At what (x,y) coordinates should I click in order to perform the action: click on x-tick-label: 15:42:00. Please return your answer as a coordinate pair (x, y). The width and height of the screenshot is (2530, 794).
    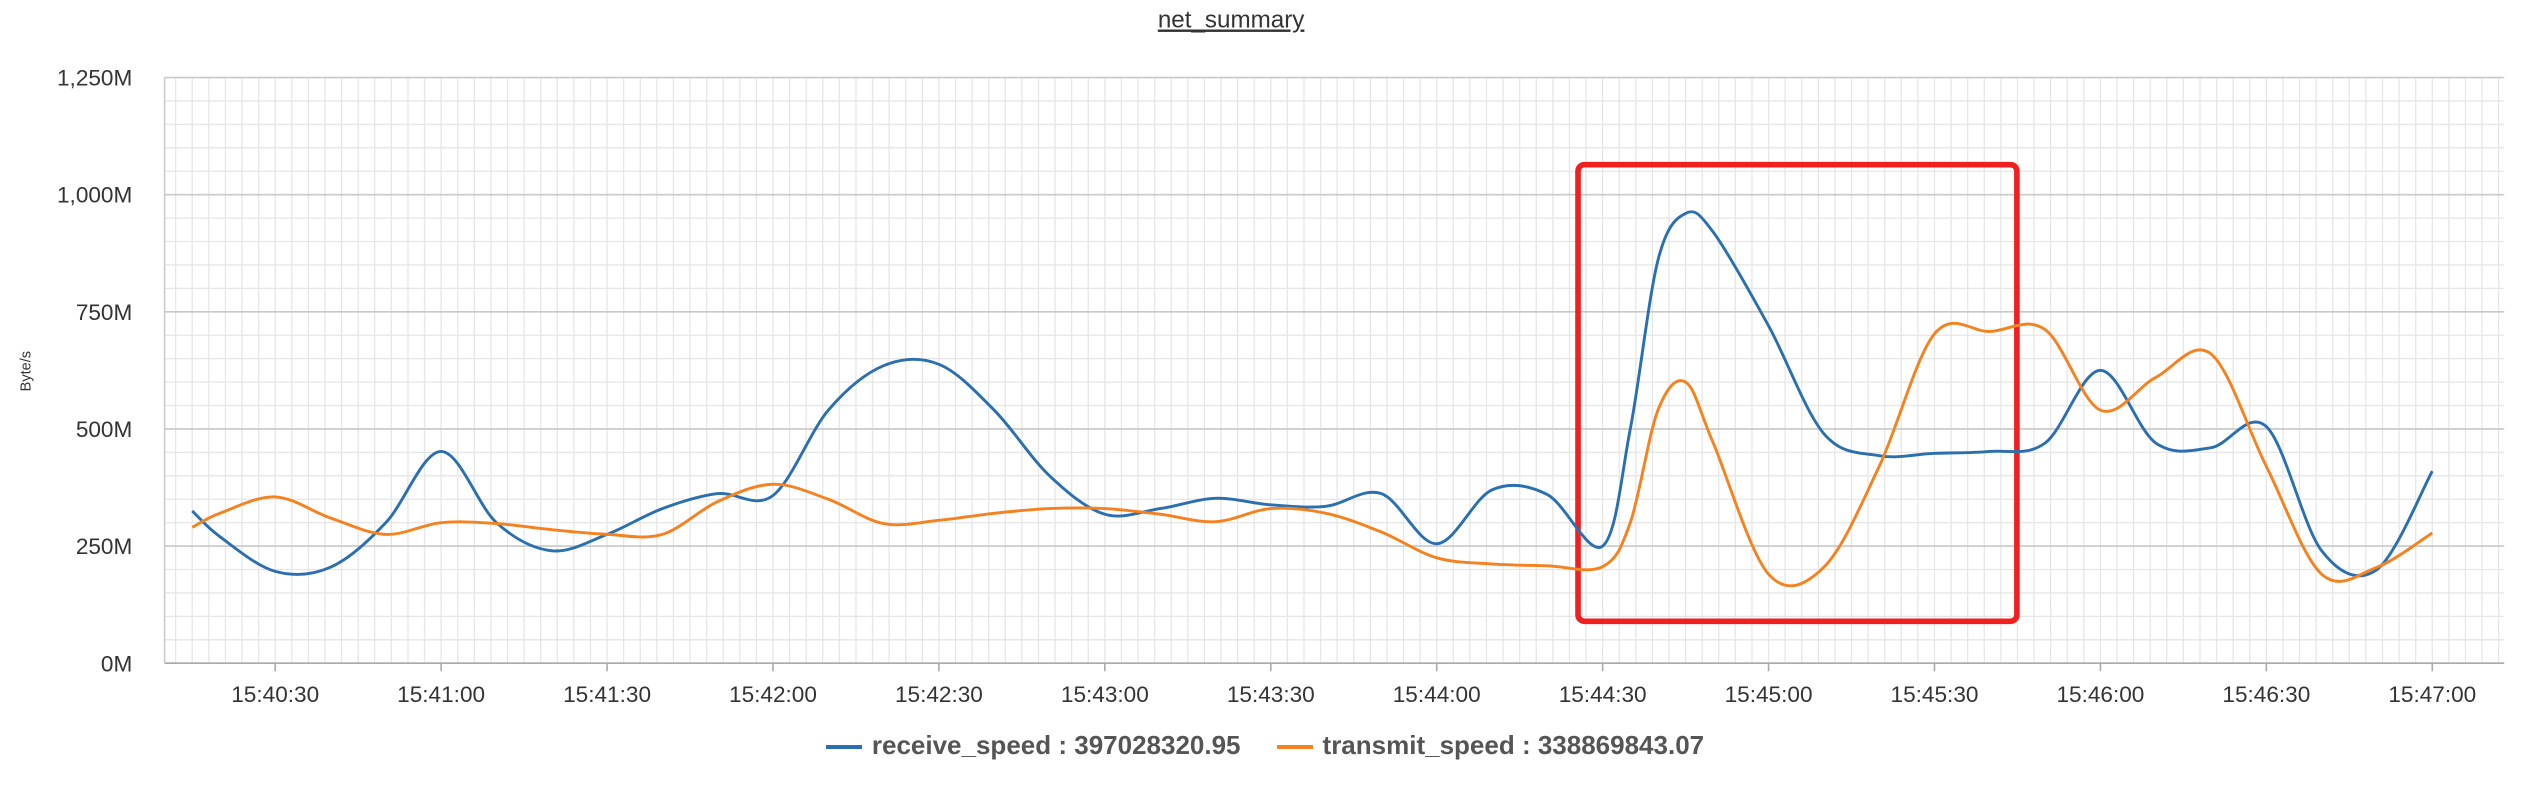
    Looking at the image, I should click on (773, 694).